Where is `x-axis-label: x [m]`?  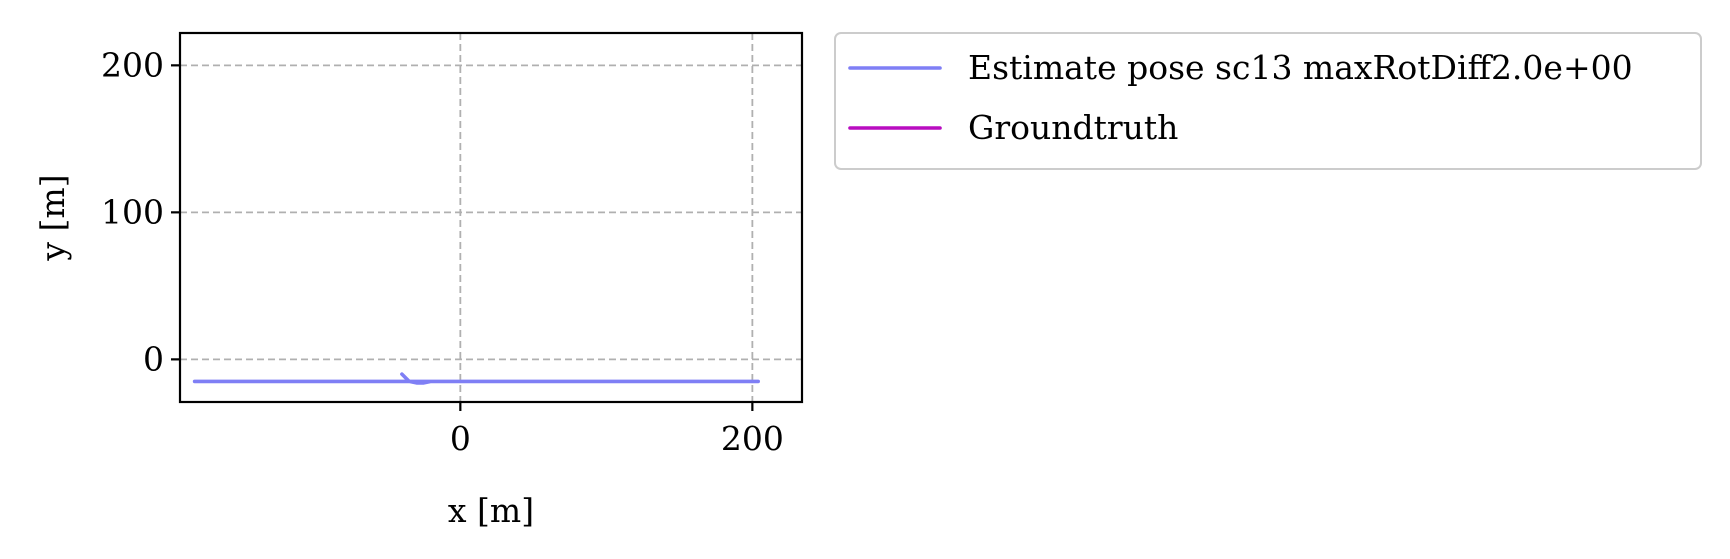 x-axis-label: x [m] is located at coordinates (491, 510).